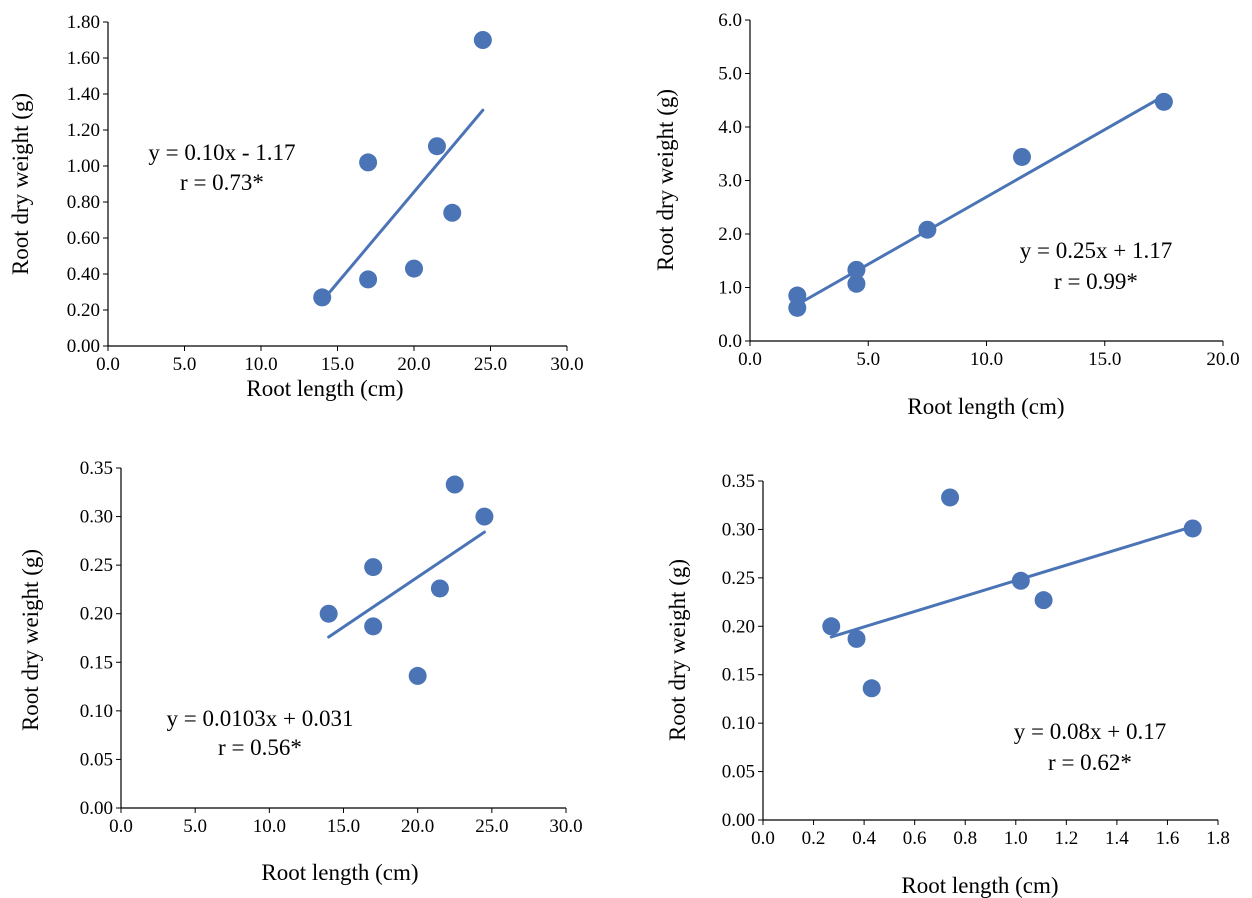 The image size is (1252, 898). What do you see at coordinates (222, 182) in the screenshot?
I see `correlation-value: r = 0.73*` at bounding box center [222, 182].